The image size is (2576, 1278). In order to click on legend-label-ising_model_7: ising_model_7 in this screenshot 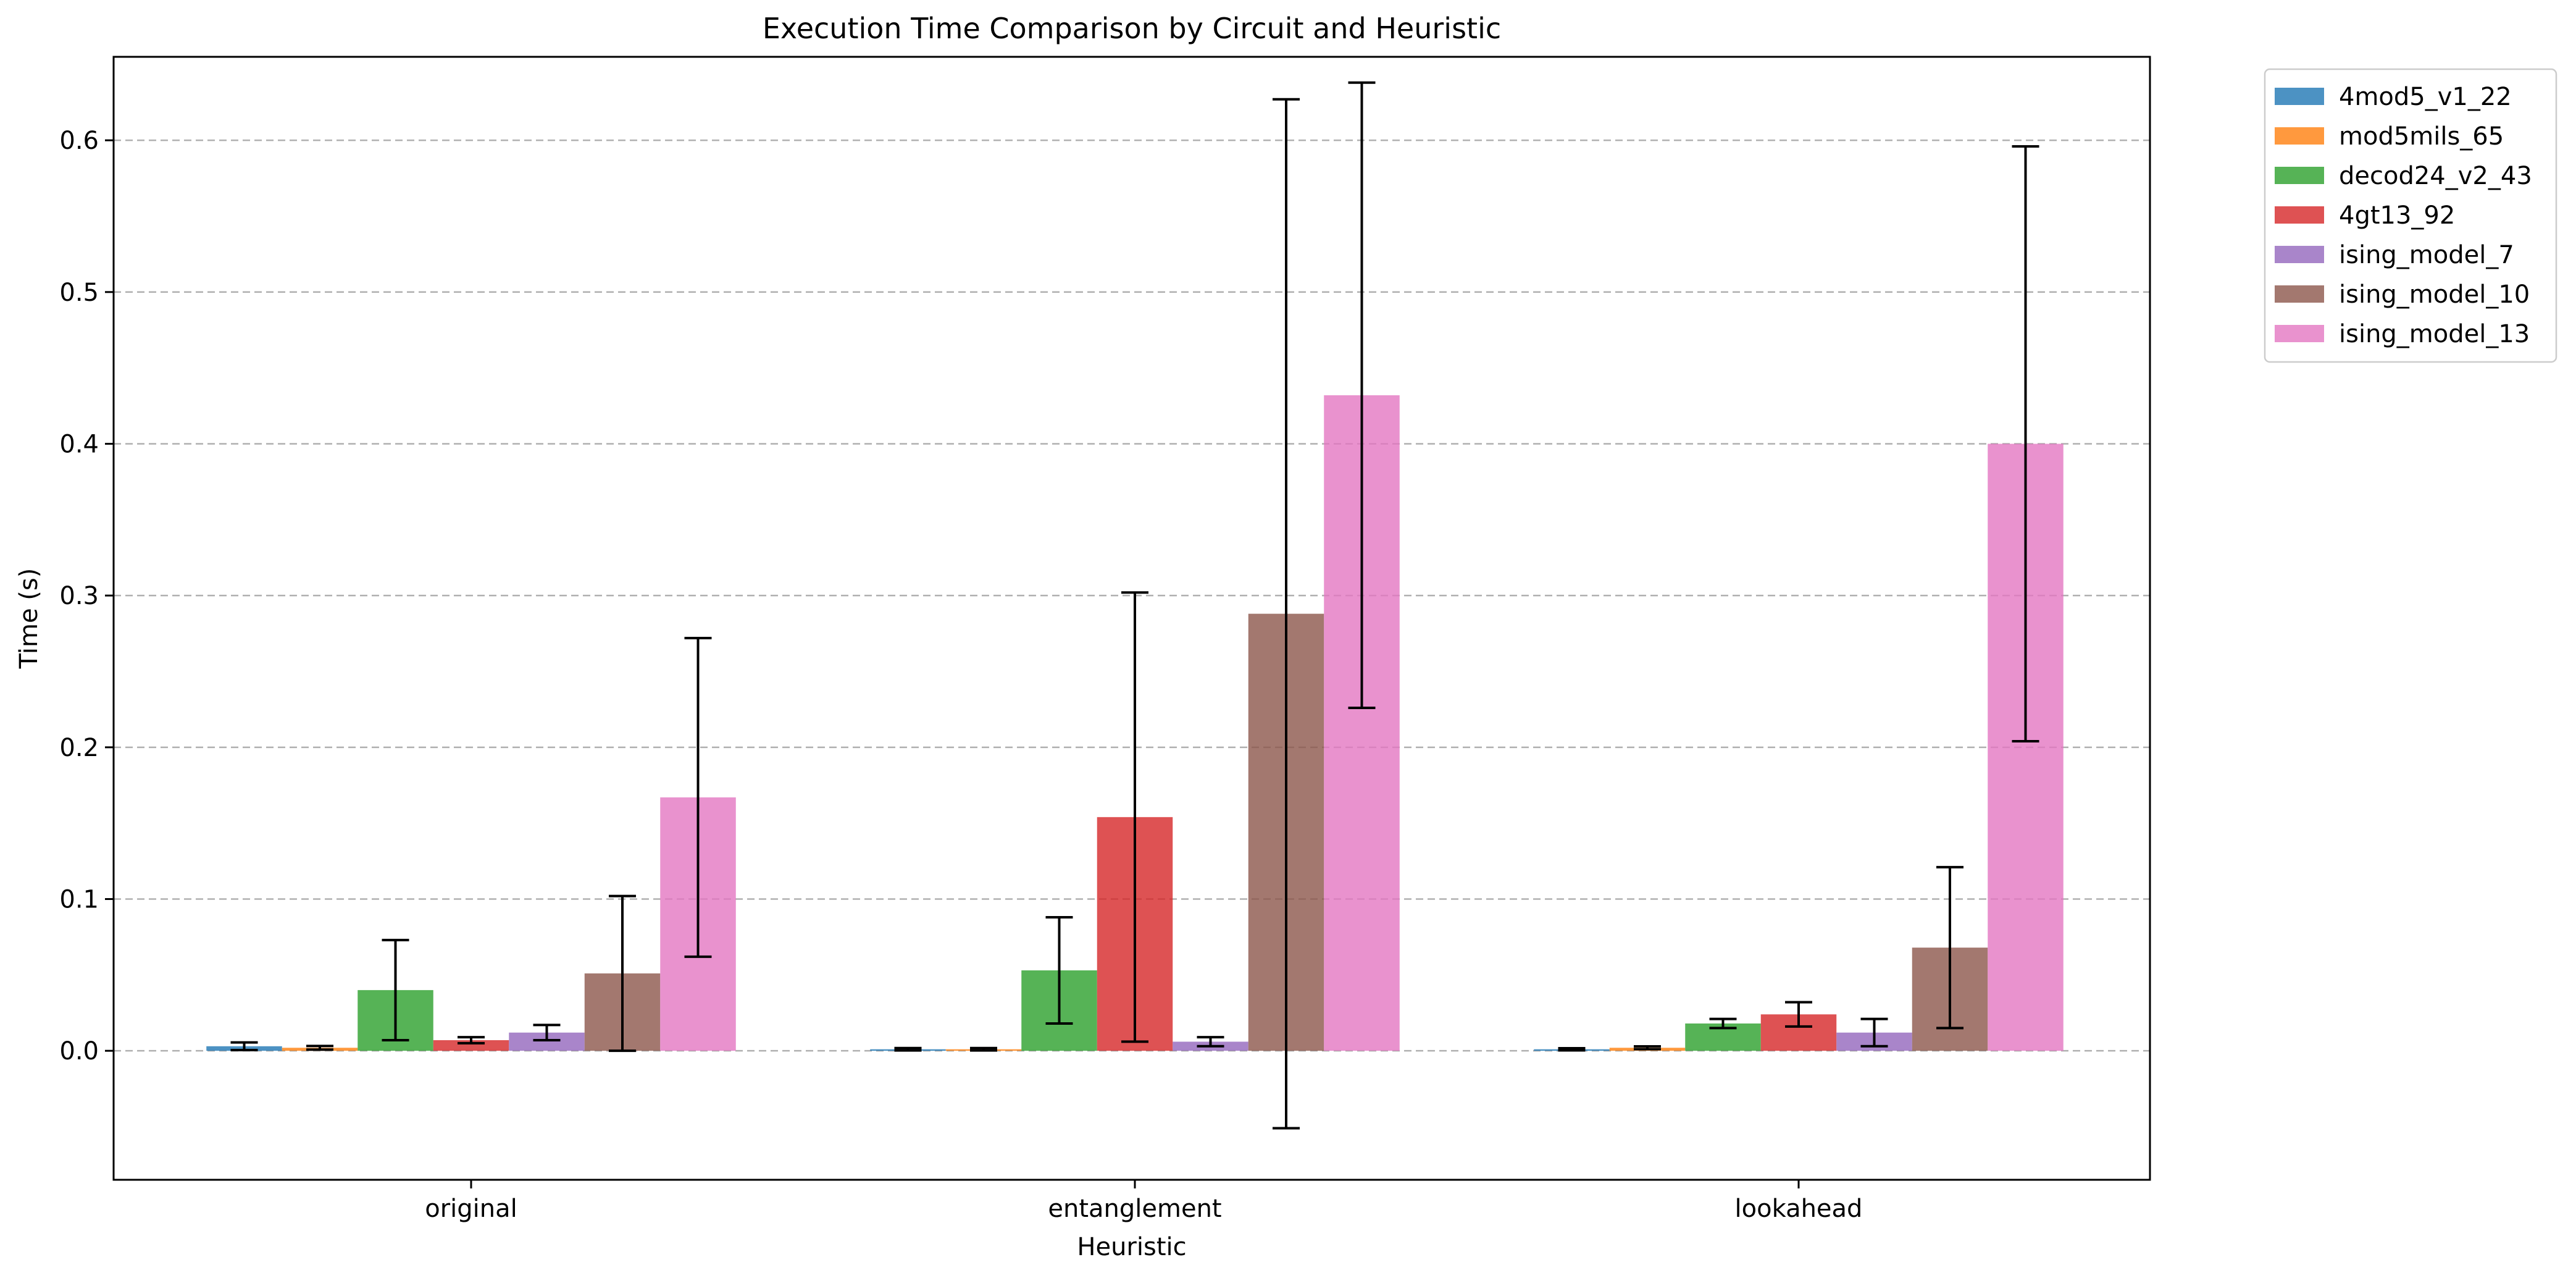, I will do `click(2426, 255)`.